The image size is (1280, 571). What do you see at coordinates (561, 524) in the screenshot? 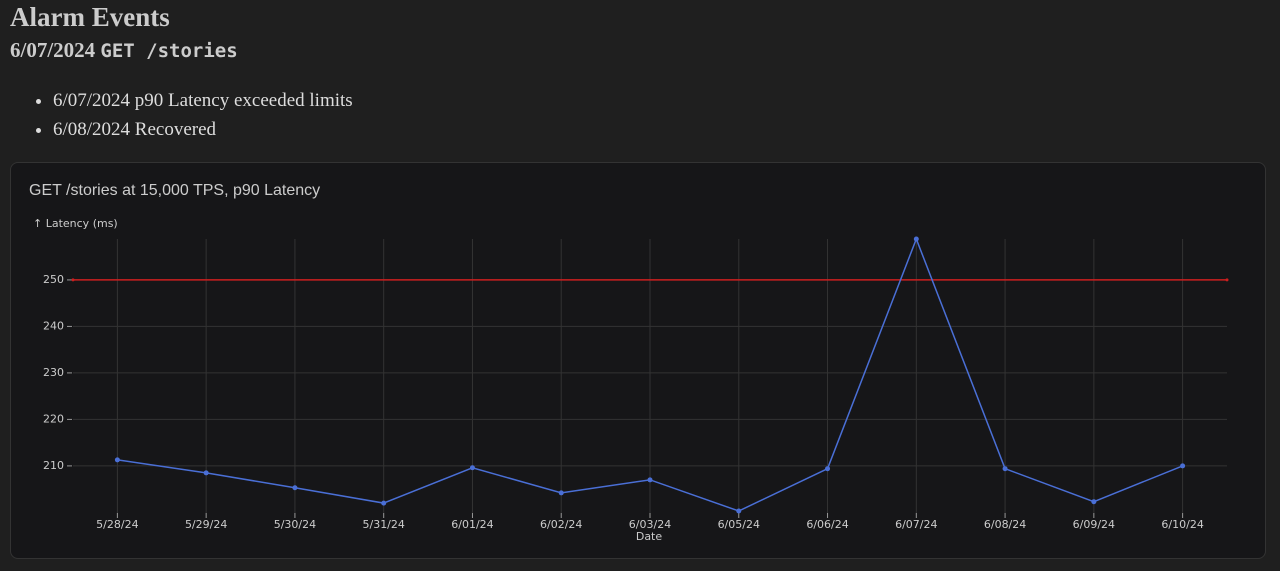
I see `x-tick-label: 6/02/24` at bounding box center [561, 524].